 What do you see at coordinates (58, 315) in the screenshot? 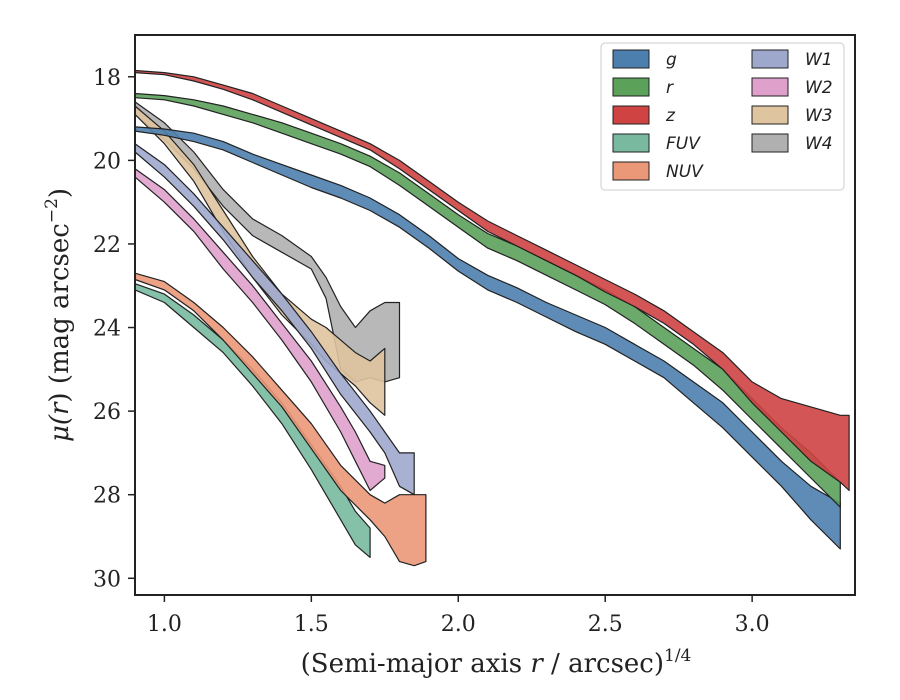
I see `y-axis-label: μ(r) (mag arcsec−2)` at bounding box center [58, 315].